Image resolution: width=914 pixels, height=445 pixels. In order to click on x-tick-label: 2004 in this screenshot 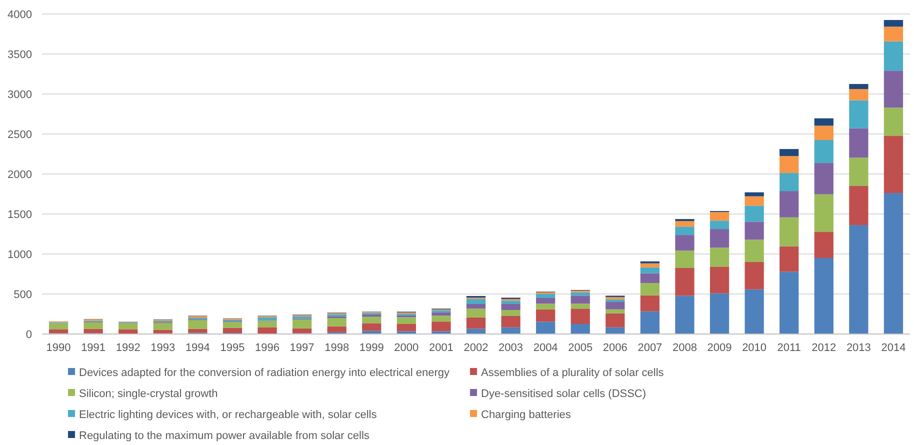, I will do `click(545, 348)`.